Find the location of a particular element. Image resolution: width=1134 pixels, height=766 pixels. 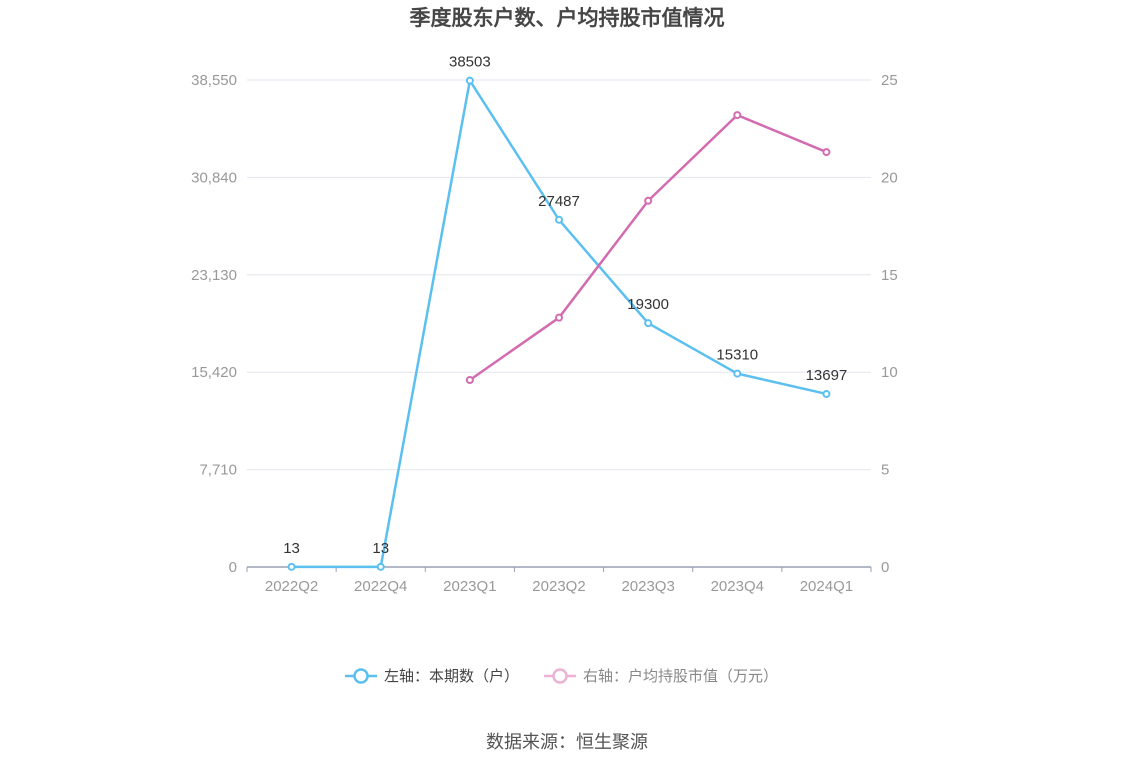

left-tick-label: 23,130 is located at coordinates (214, 275).